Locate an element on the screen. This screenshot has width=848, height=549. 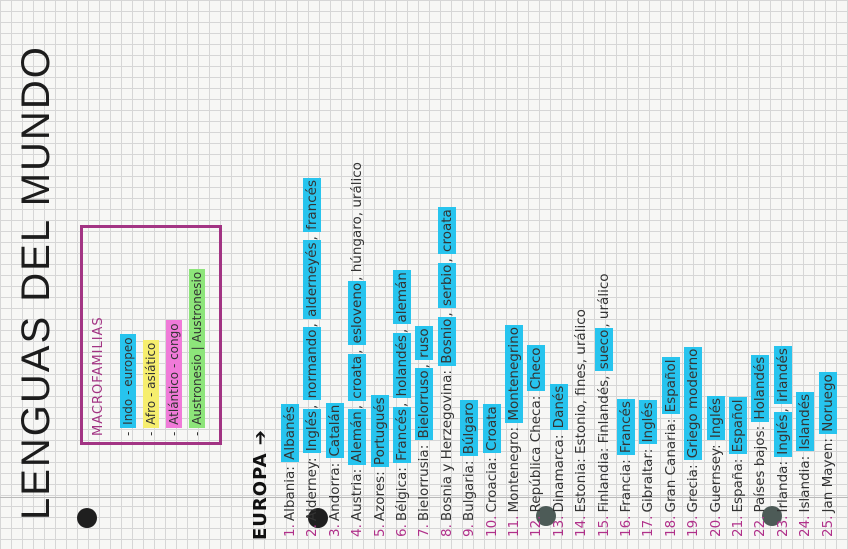
country-list-item: 20. Guernsey: Inglés is located at coordinates (716, 466).